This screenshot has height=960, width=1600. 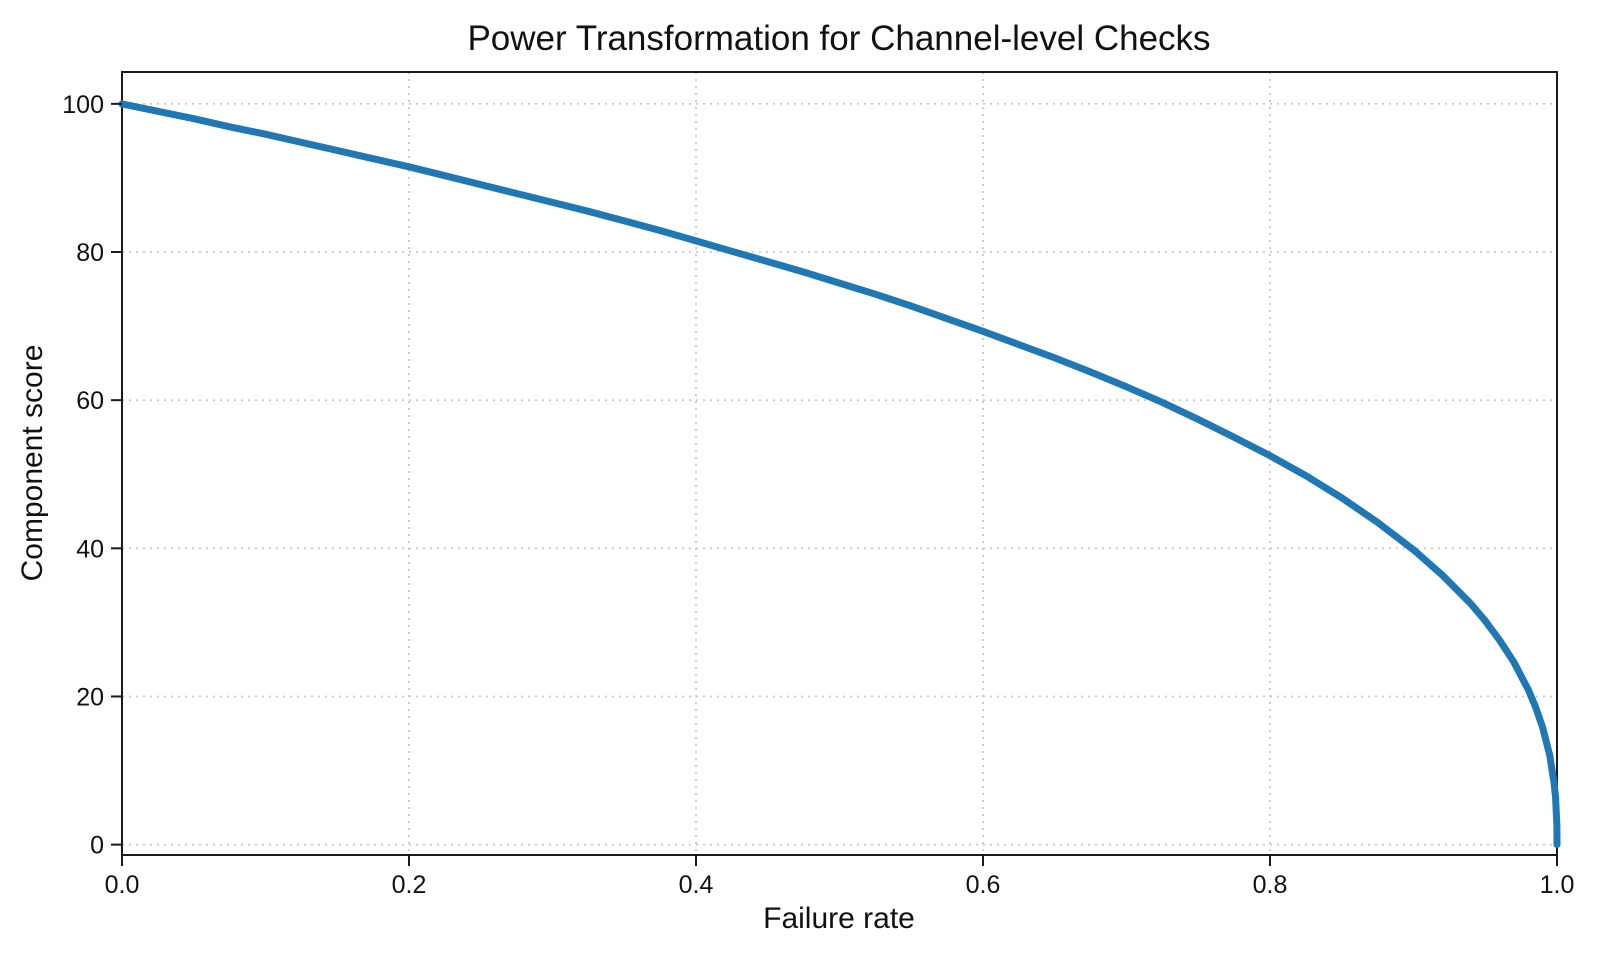 I want to click on y-tick-label: 60, so click(x=90, y=401).